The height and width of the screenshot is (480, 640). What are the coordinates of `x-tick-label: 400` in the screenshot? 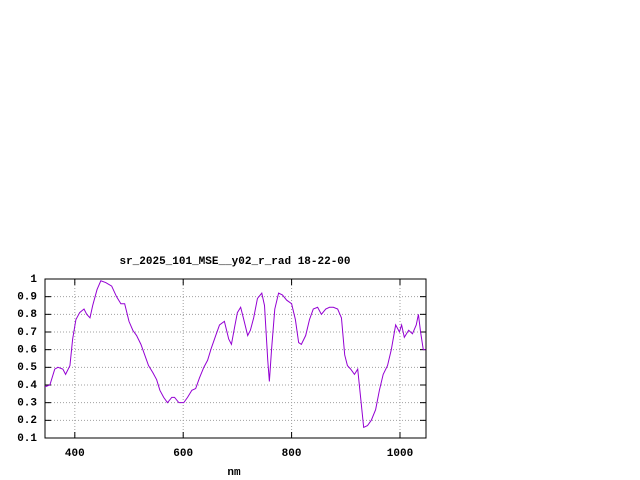 It's located at (75, 454).